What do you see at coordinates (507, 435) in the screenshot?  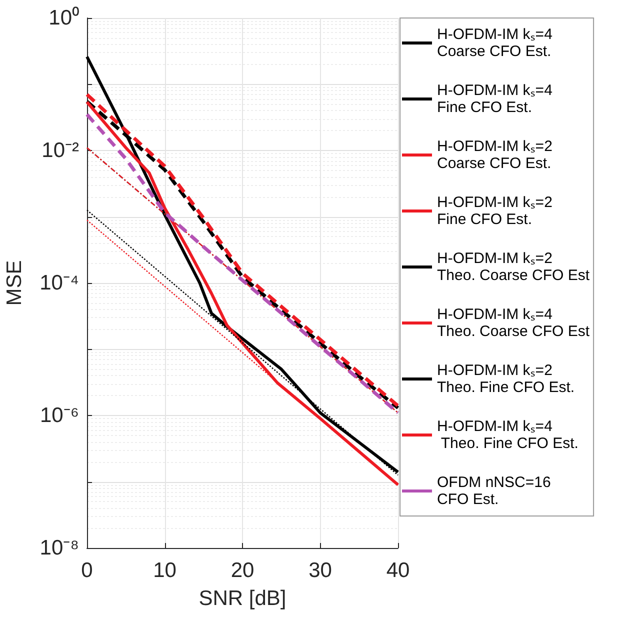 I see `legend-label: H-OFDM-IM kₛ=4 Theo. Fine CFO Est.` at bounding box center [507, 435].